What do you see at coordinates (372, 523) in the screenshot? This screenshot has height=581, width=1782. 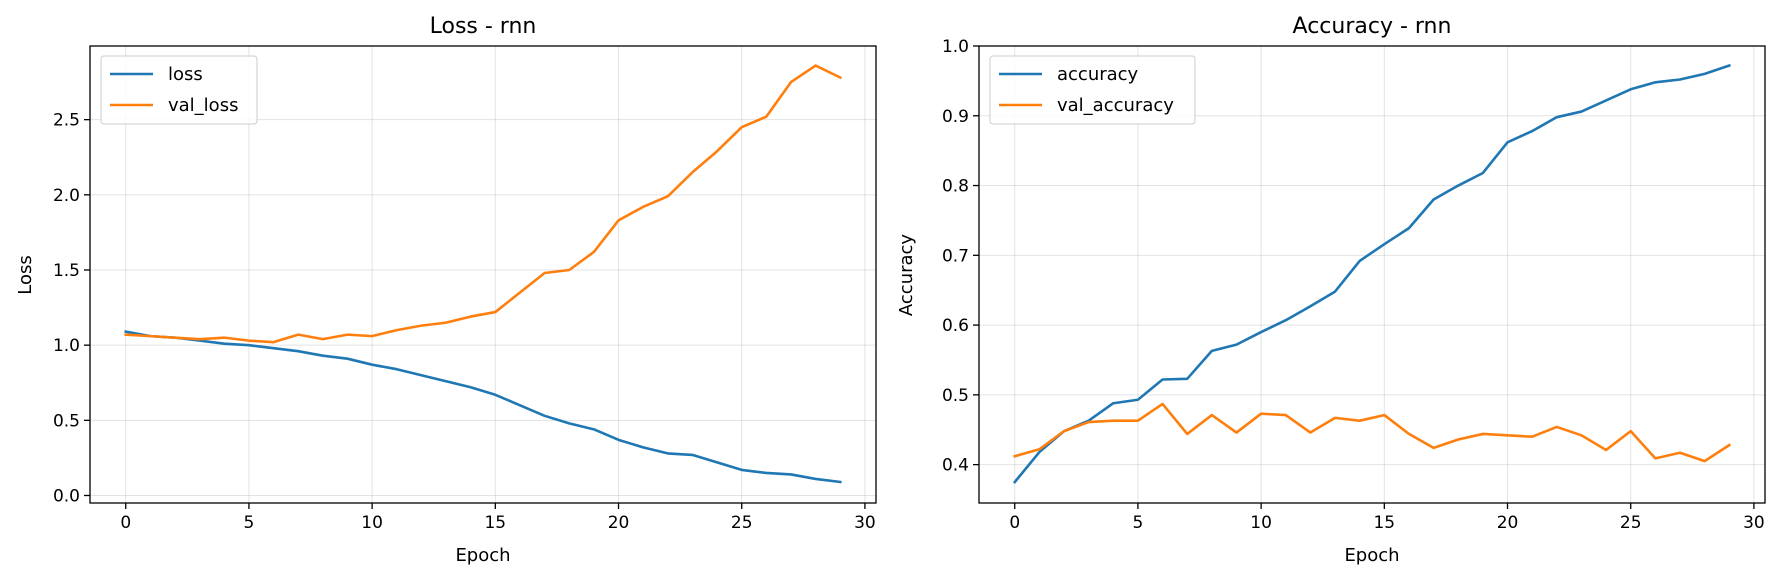 I see `loss-x-tick-label: 10` at bounding box center [372, 523].